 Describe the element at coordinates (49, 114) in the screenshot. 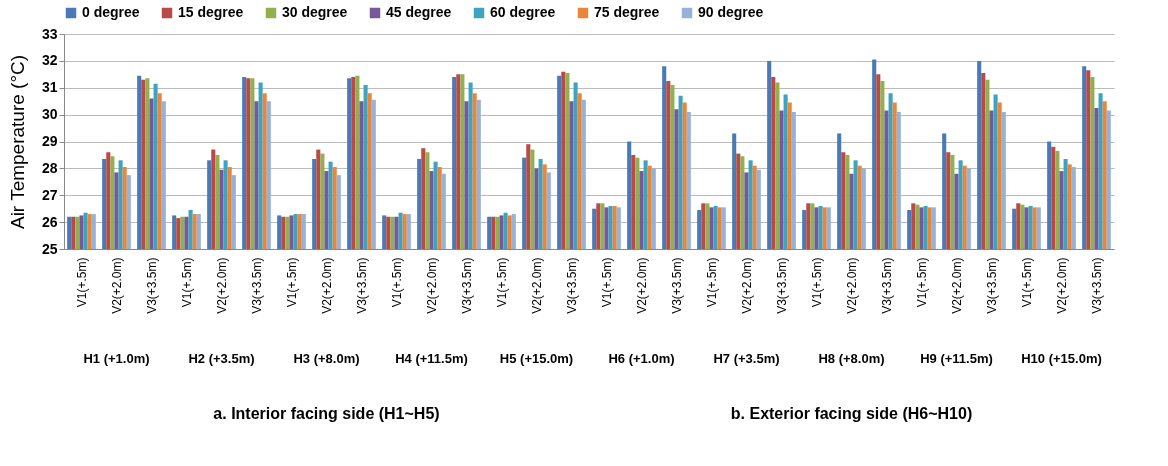

I see `y-tick-label: 30` at that location.